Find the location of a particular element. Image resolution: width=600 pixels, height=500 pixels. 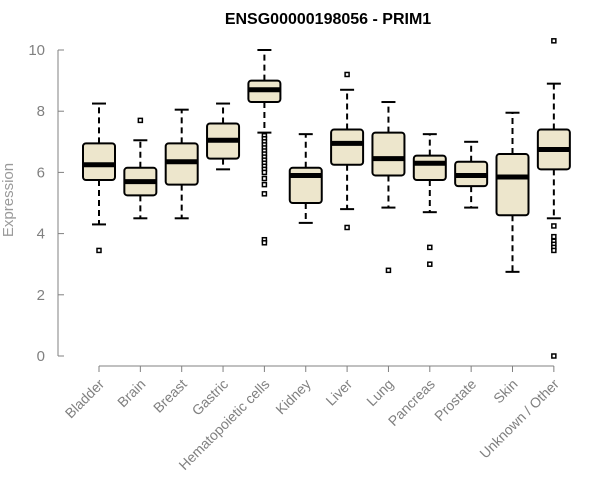

x-tick-label: Bladder is located at coordinates (85, 399).